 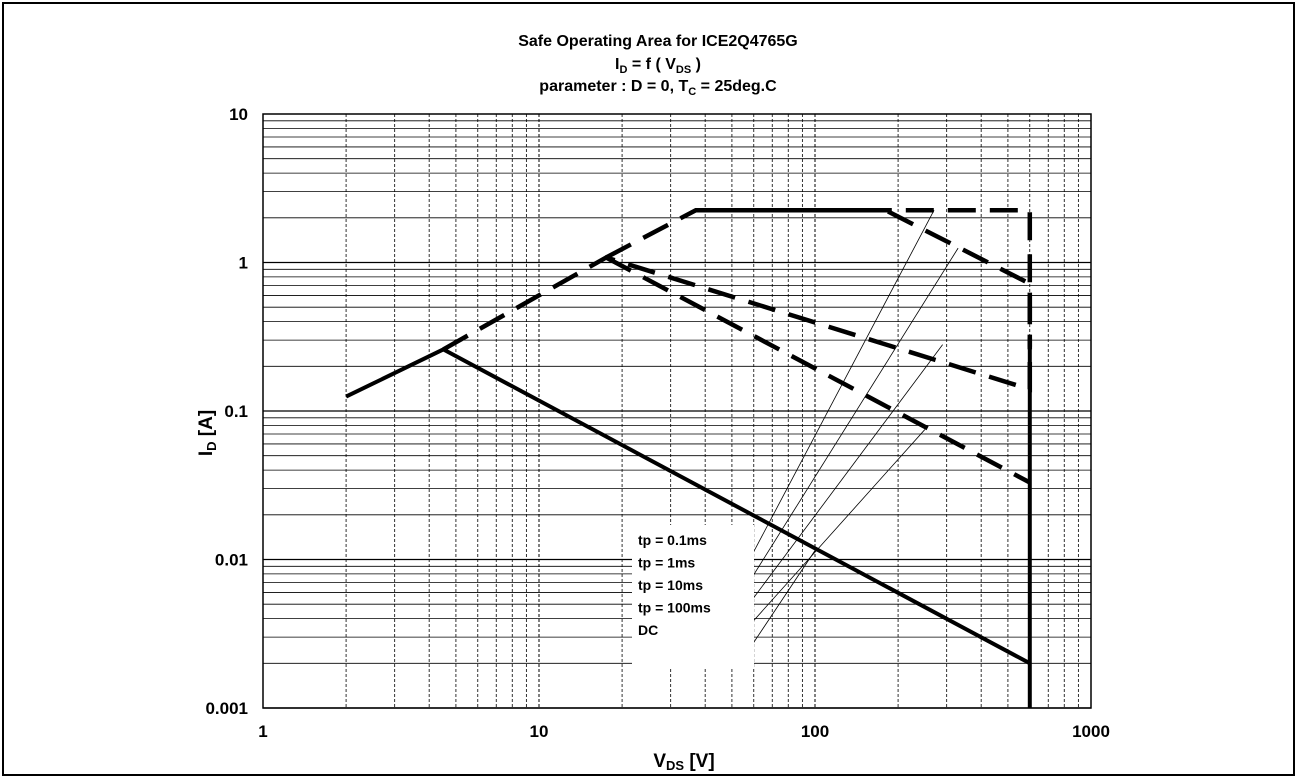 What do you see at coordinates (238, 114) in the screenshot?
I see `y-tick-label: 10` at bounding box center [238, 114].